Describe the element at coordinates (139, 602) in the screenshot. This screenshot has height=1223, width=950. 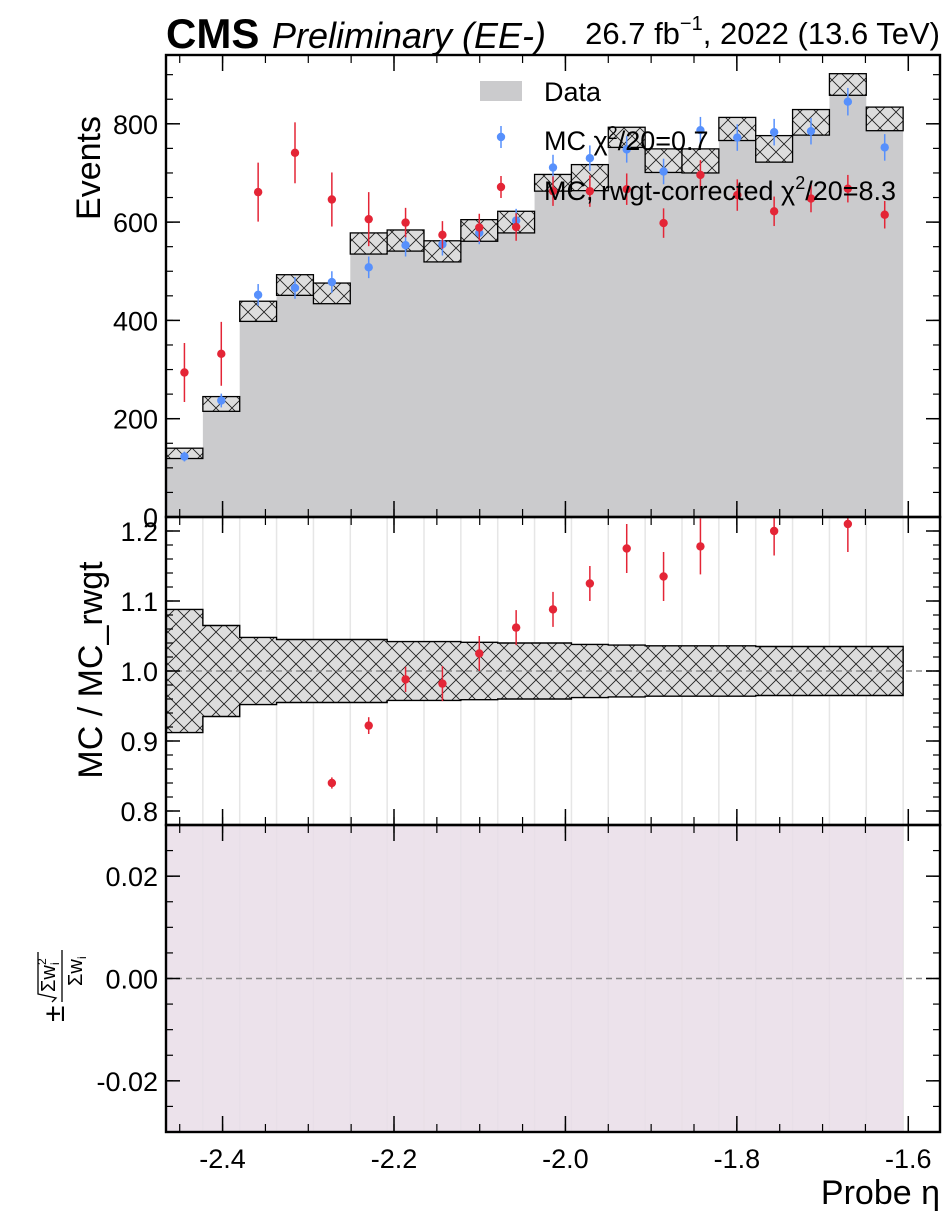
I see `ratio-y-tick-label: 1.1` at that location.